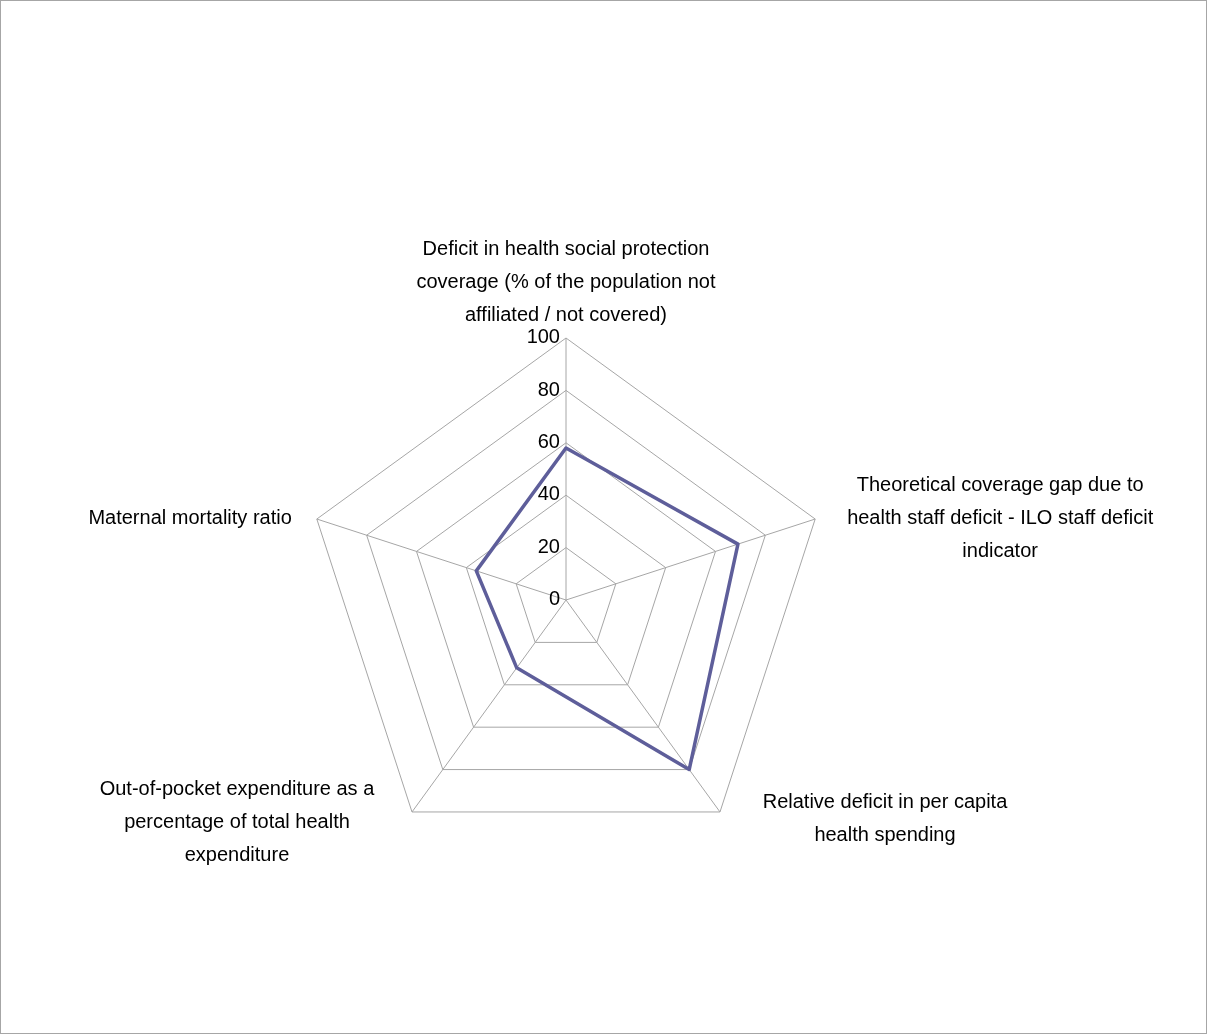 This screenshot has width=1207, height=1034. Describe the element at coordinates (237, 821) in the screenshot. I see `spoke-label: Out-of-pocket expenditure as a percentage of total health expenditure` at that location.